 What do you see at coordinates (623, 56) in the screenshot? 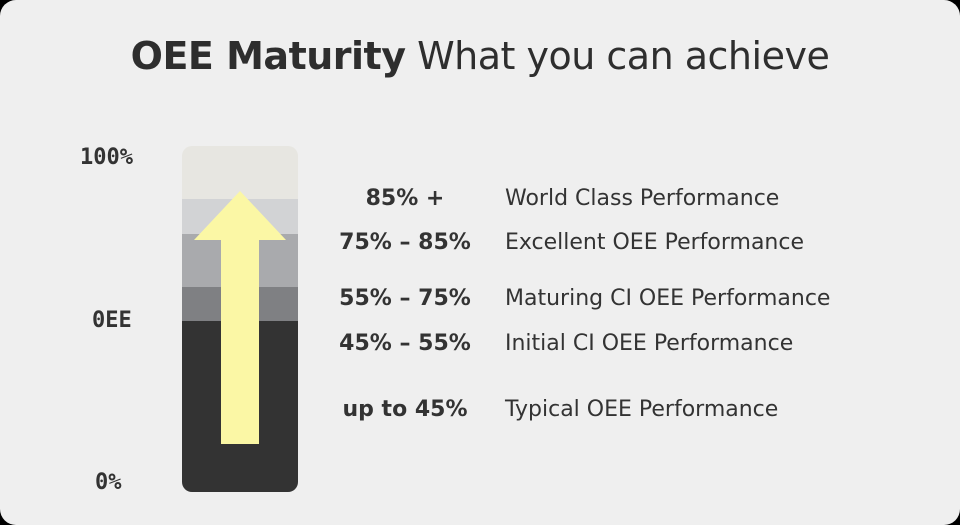
I see `title-rest: What you can achieve` at bounding box center [623, 56].